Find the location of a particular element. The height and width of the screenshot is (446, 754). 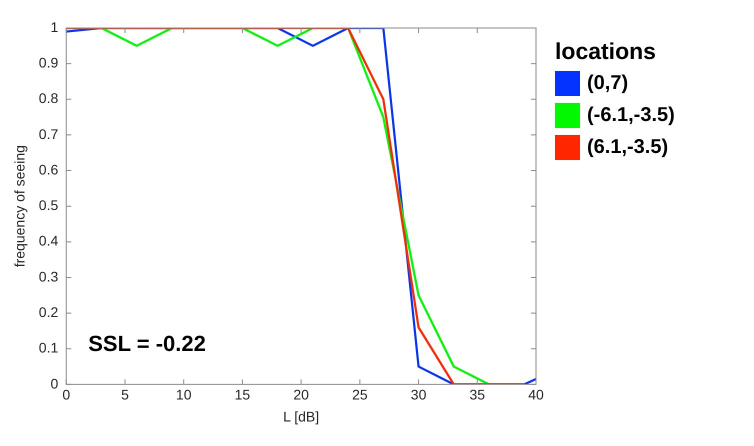

legend-title: locations is located at coordinates (606, 51).